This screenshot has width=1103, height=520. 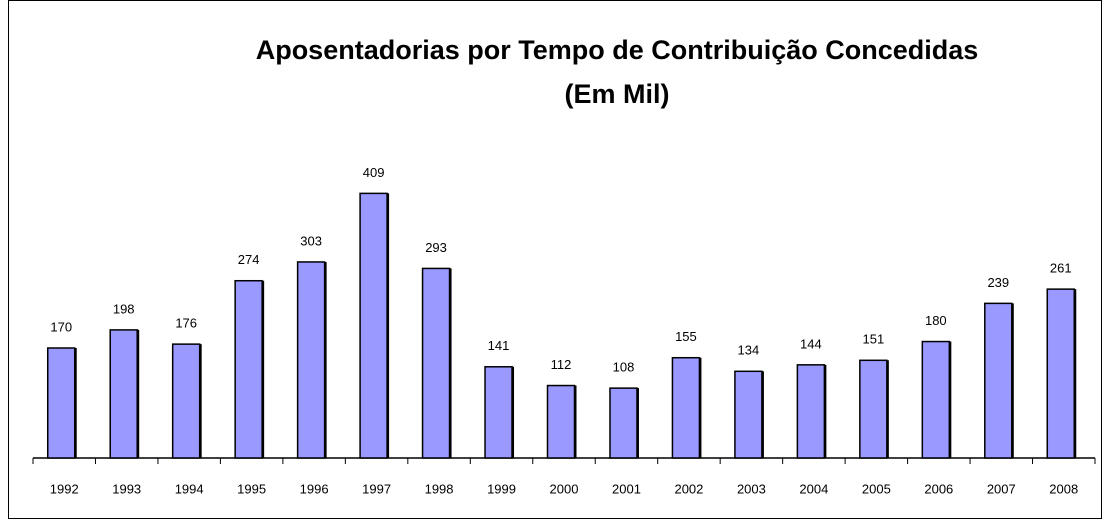 What do you see at coordinates (64, 488) in the screenshot?
I see `x-tick-label: 1992` at bounding box center [64, 488].